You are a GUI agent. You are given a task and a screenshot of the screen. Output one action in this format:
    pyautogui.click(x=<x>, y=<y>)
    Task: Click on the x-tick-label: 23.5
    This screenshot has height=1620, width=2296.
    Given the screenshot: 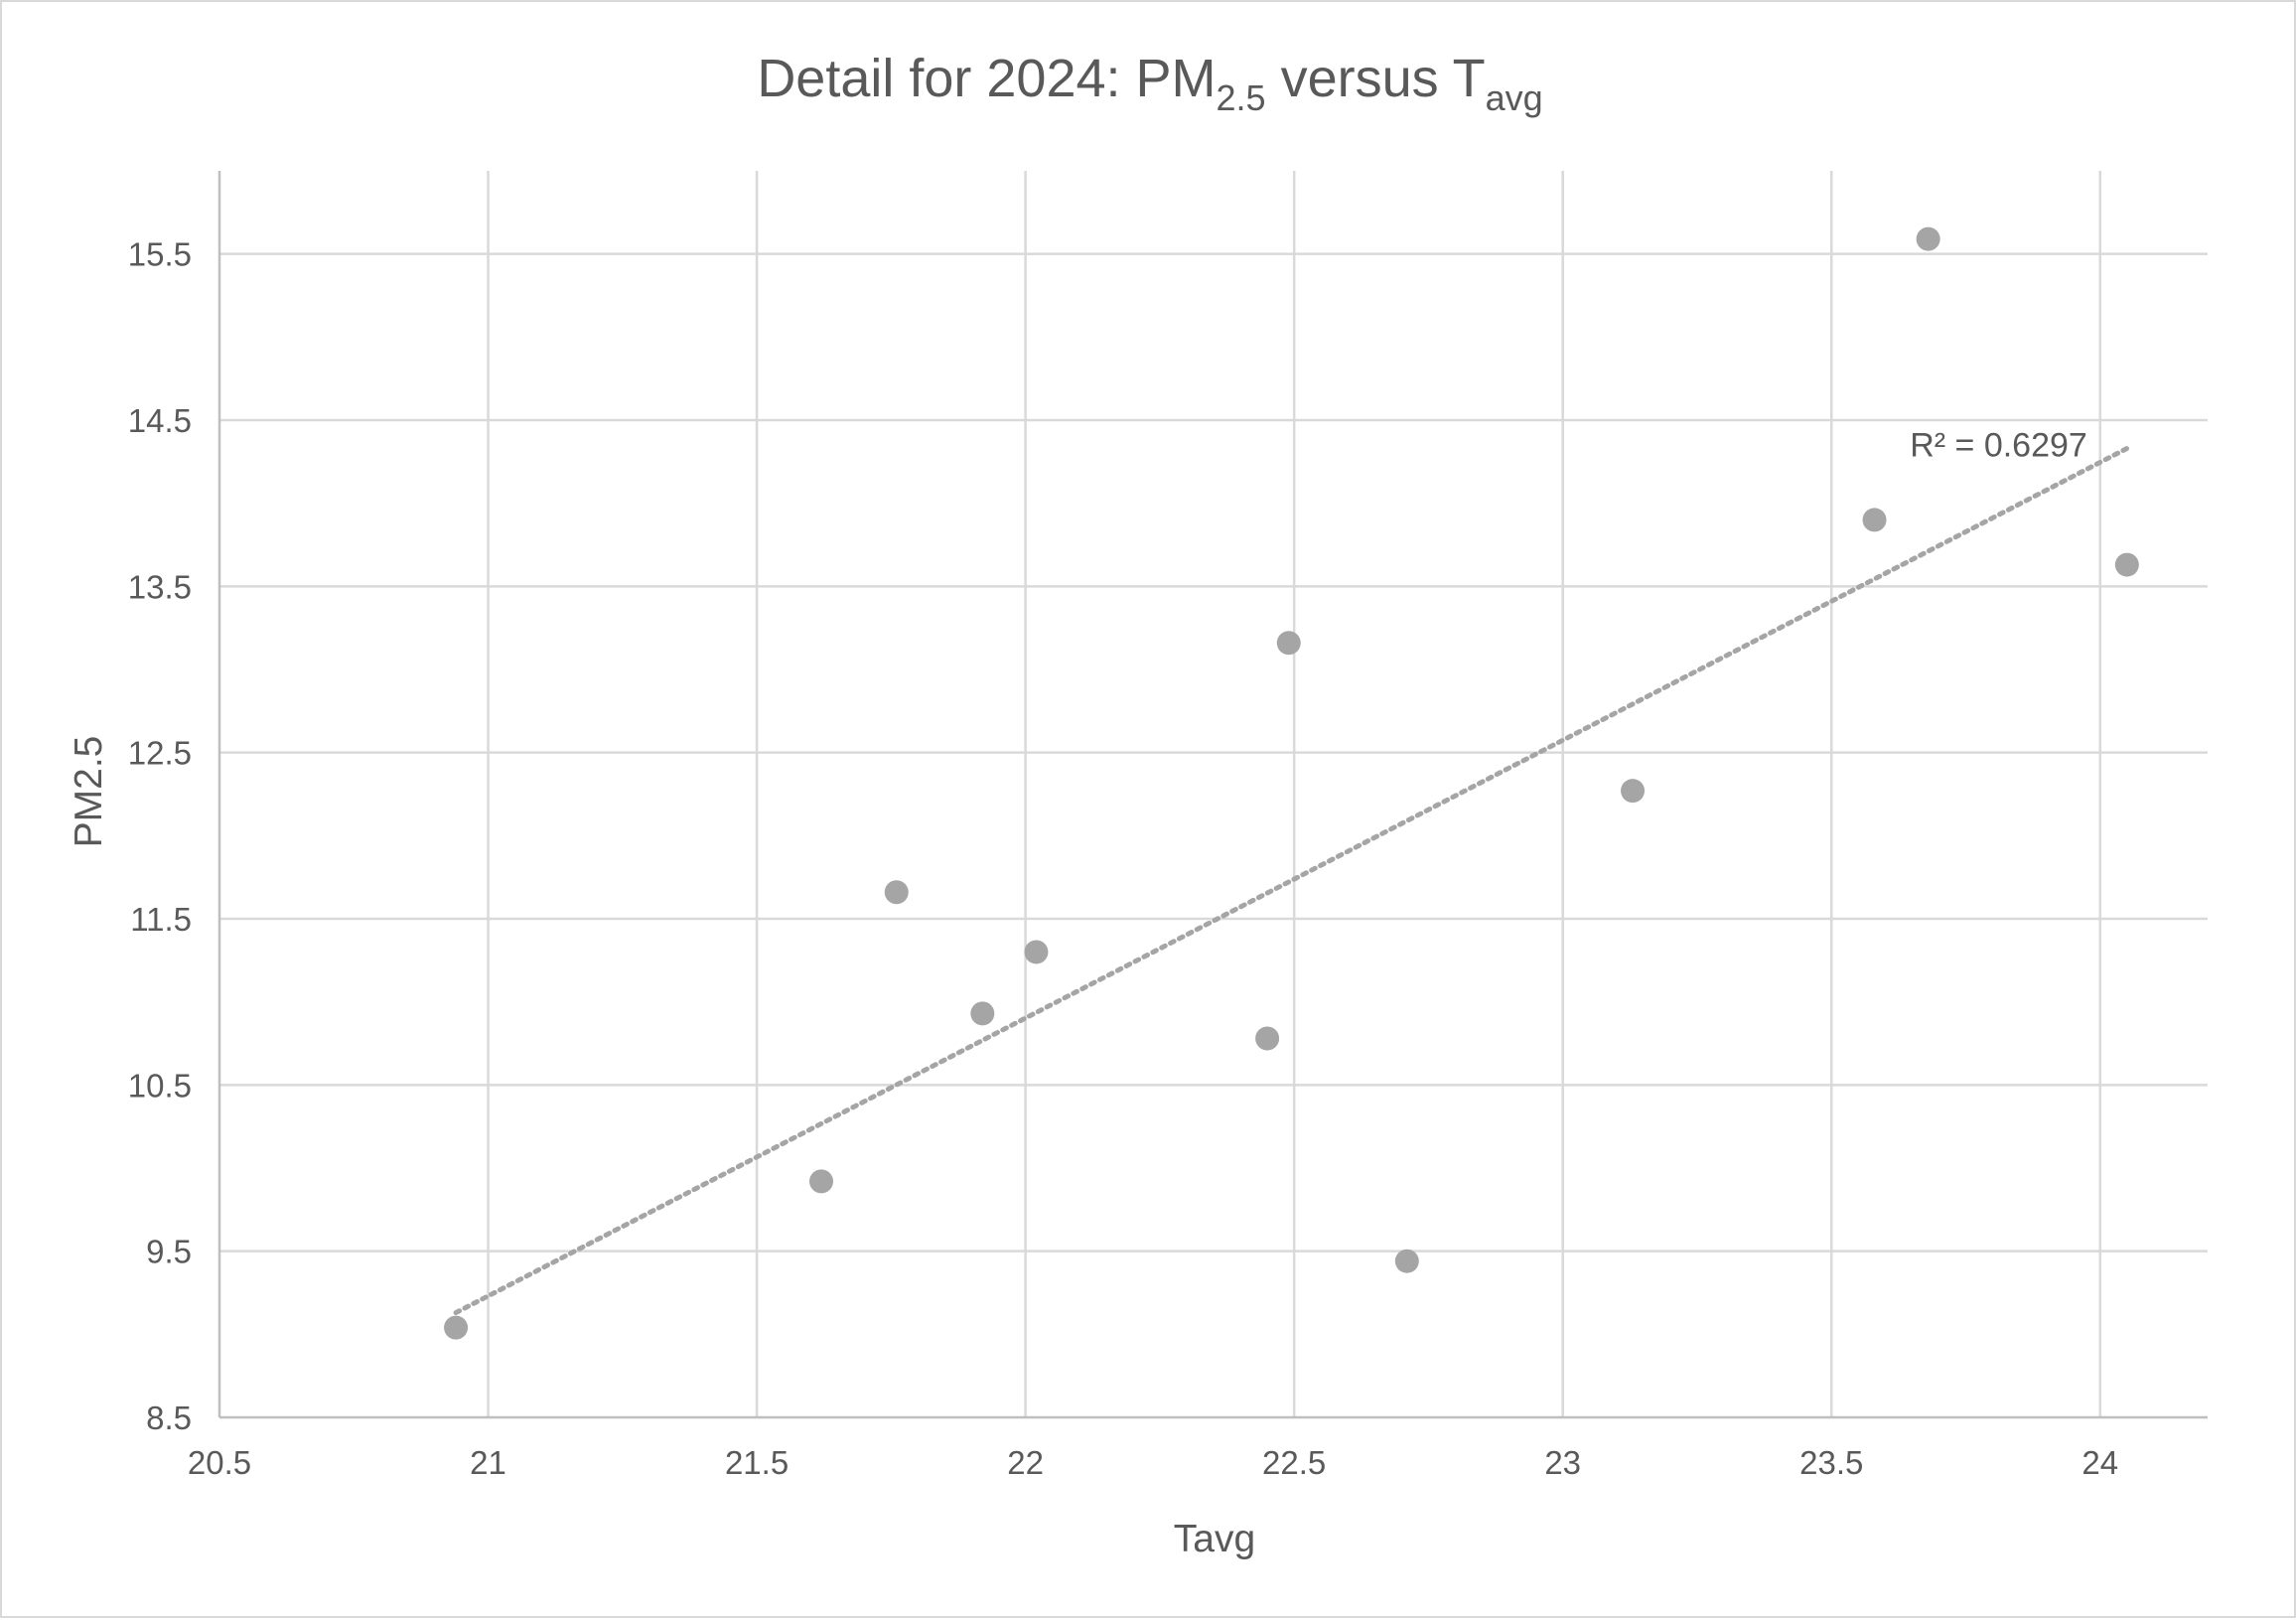 What is the action you would take?
    pyautogui.click(x=1831, y=1462)
    